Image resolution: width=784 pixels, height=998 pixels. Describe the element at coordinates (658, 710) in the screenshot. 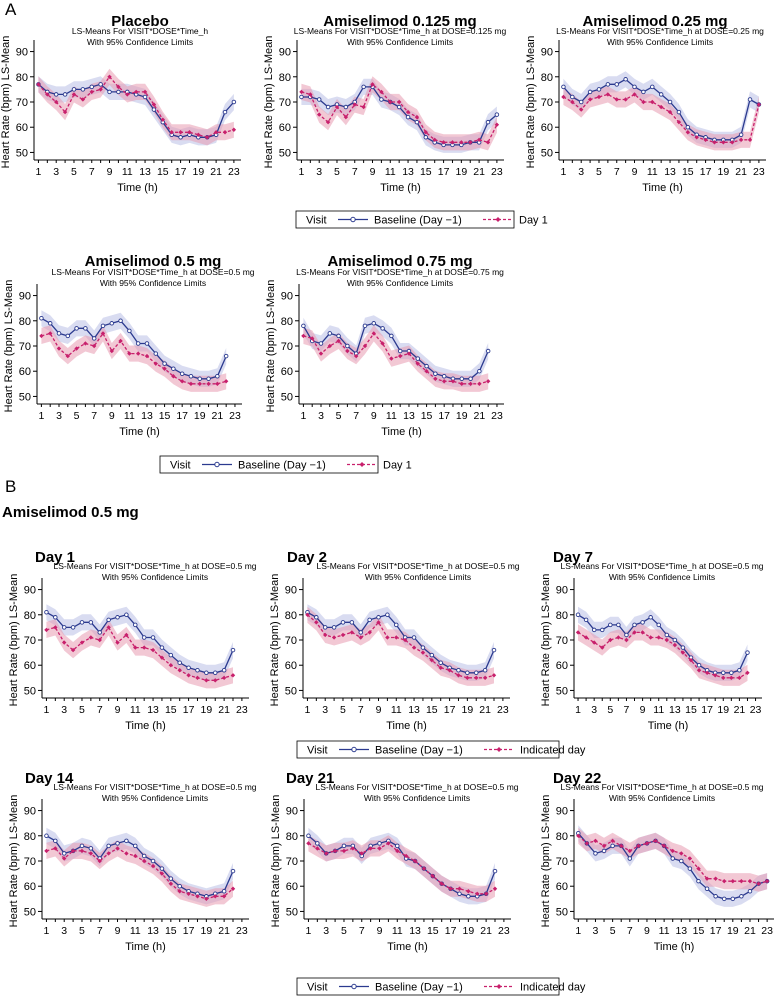

I see `x-tick-label: 11` at that location.